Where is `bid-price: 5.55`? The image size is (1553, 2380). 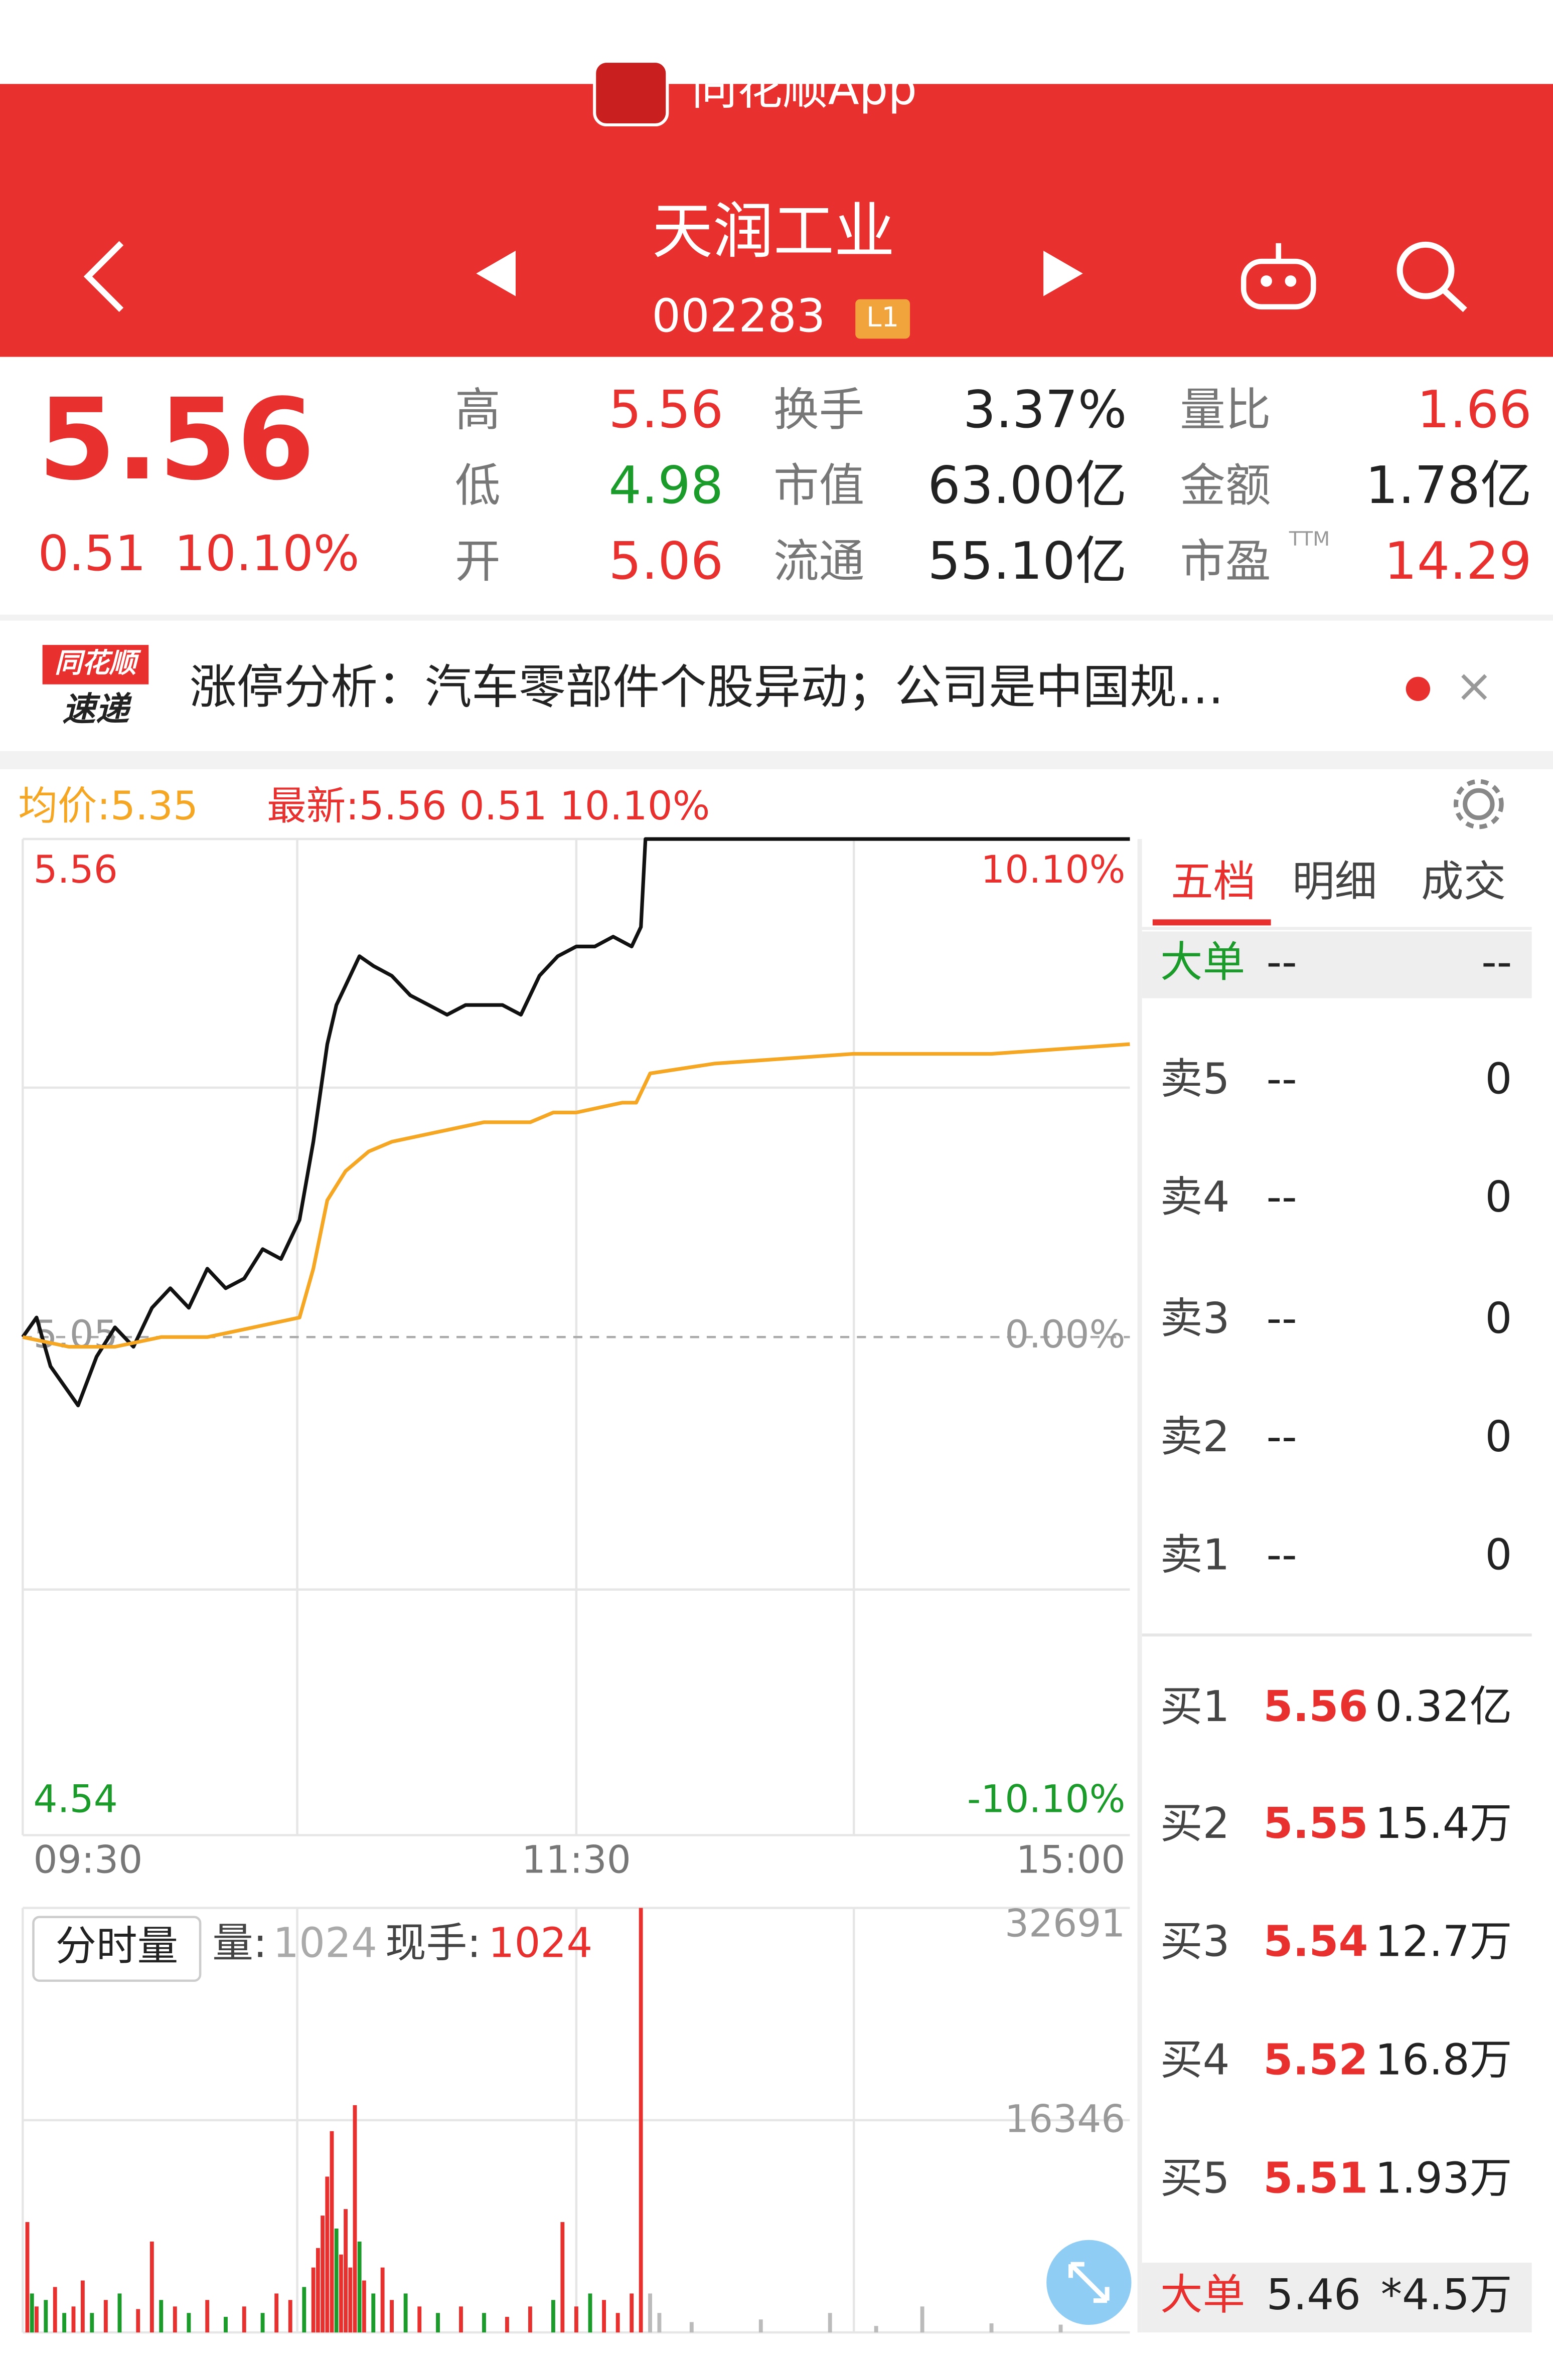
bid-price: 5.55 is located at coordinates (1316, 1823).